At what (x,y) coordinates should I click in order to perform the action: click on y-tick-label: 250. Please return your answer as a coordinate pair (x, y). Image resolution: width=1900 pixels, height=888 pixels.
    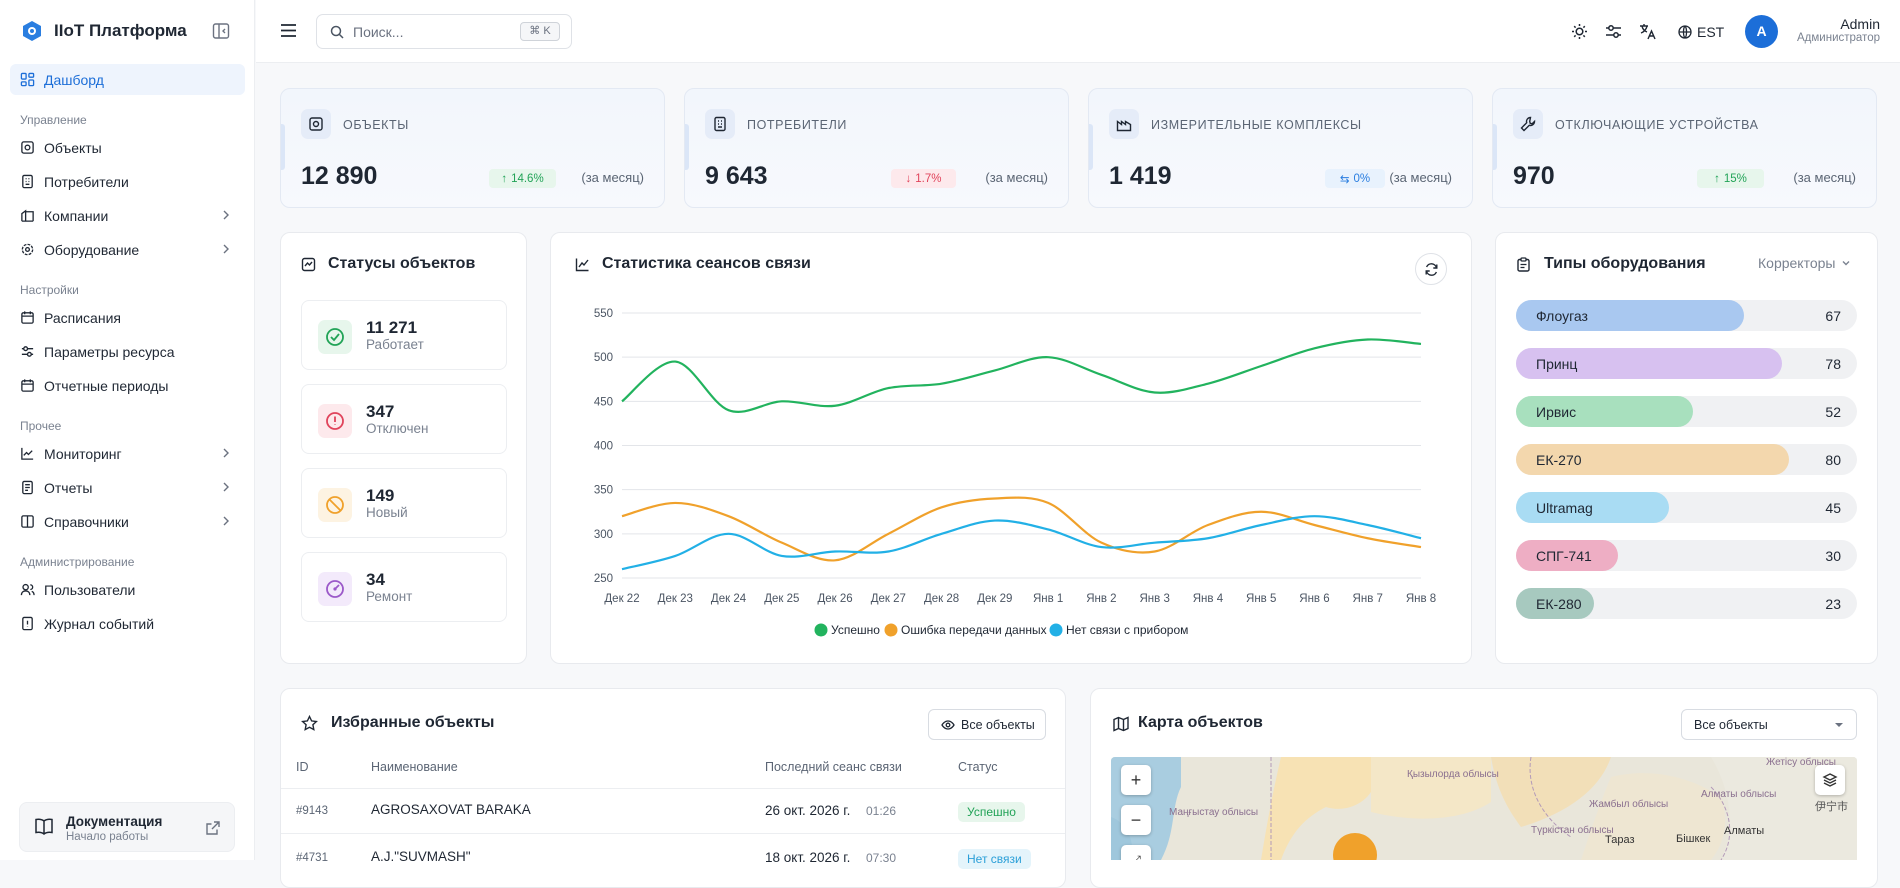
    Looking at the image, I should click on (603, 579).